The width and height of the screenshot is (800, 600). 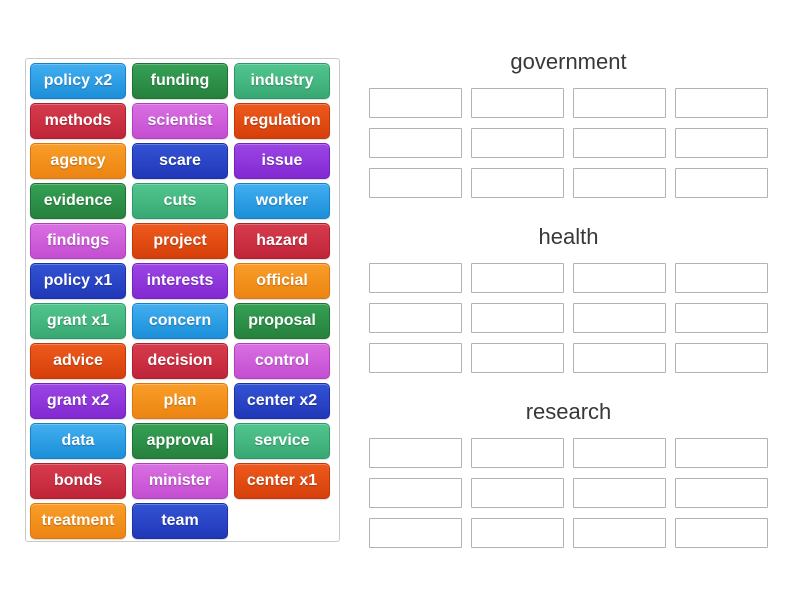 I want to click on word-tile-methods: methods, so click(x=78, y=121).